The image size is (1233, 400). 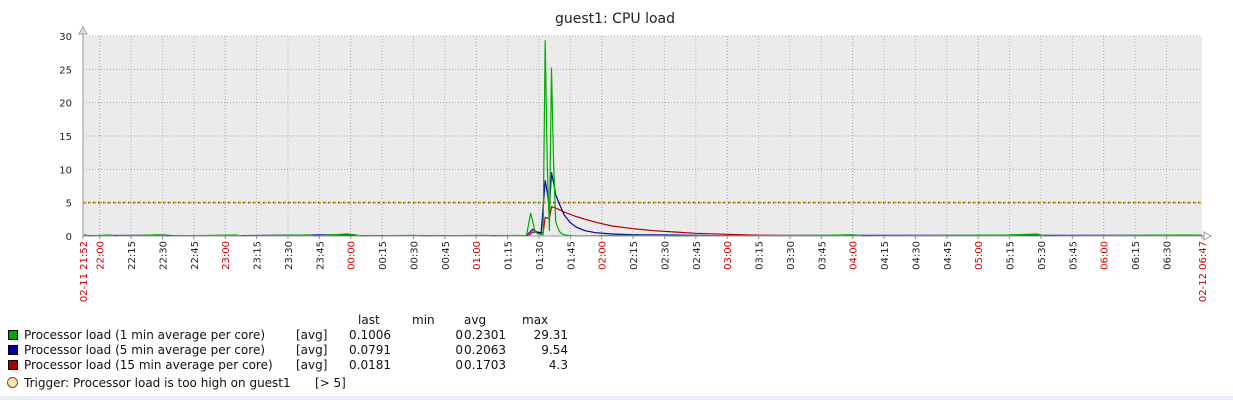 What do you see at coordinates (1011, 255) in the screenshot?
I see `x-tick-label: 05:15` at bounding box center [1011, 255].